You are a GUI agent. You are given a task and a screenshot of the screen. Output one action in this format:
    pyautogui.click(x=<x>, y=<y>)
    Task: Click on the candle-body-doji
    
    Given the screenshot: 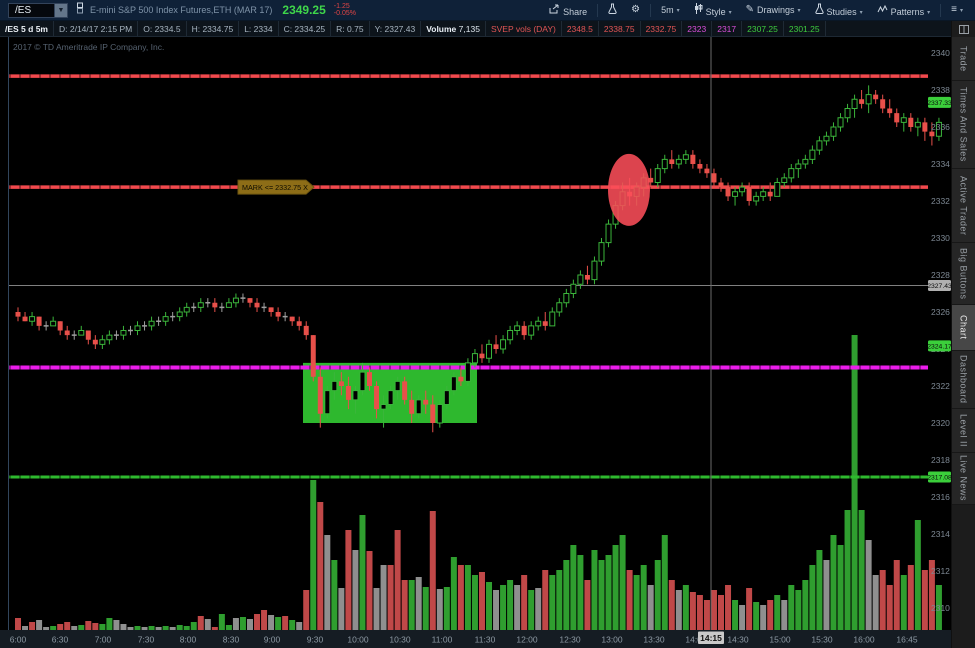 What is the action you would take?
    pyautogui.click(x=159, y=321)
    